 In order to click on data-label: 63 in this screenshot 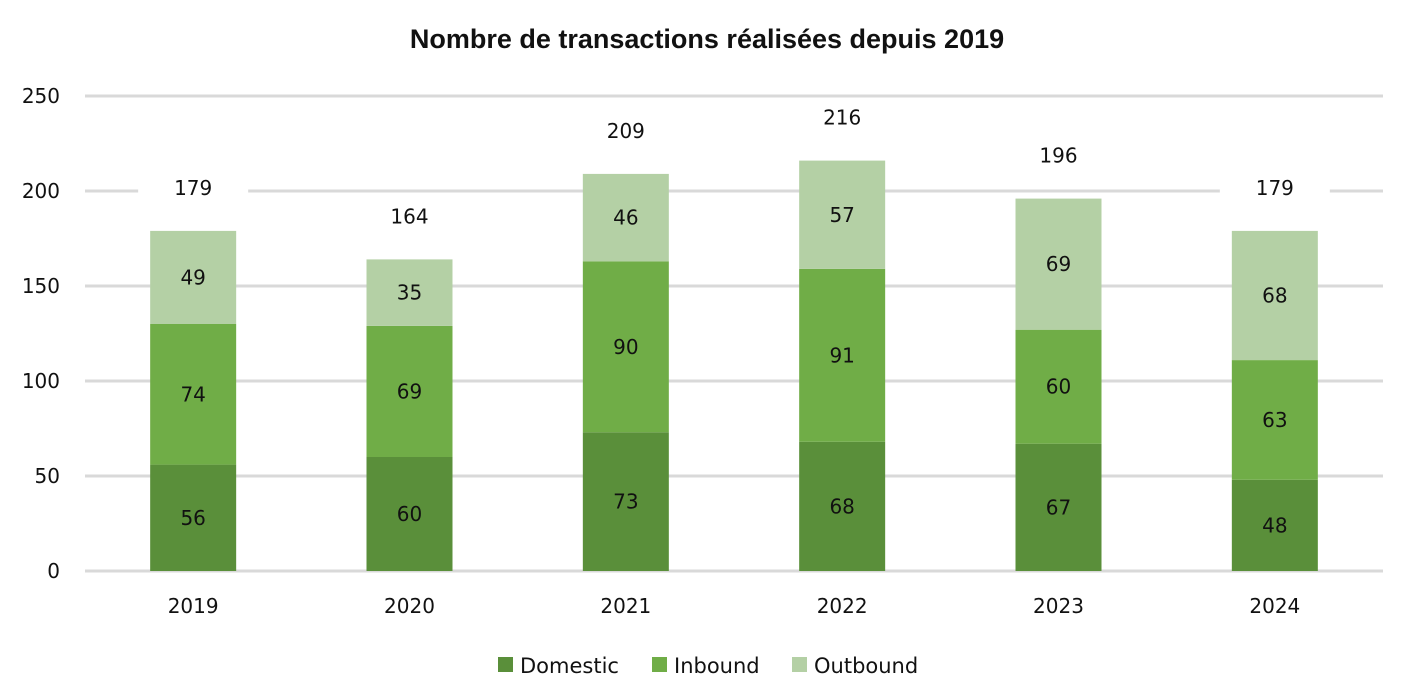, I will do `click(1274, 420)`.